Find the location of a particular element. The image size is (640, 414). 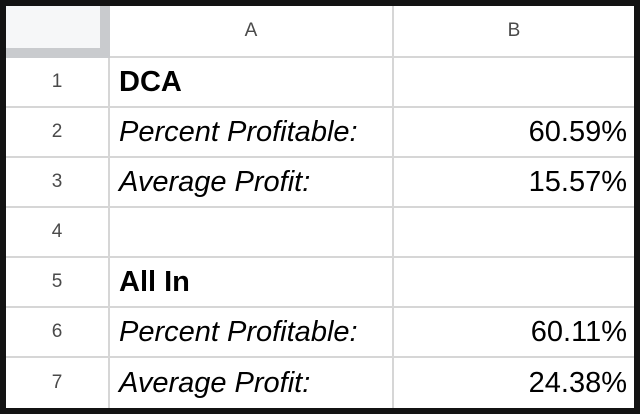

row-header-5: 5 is located at coordinates (58, 283).